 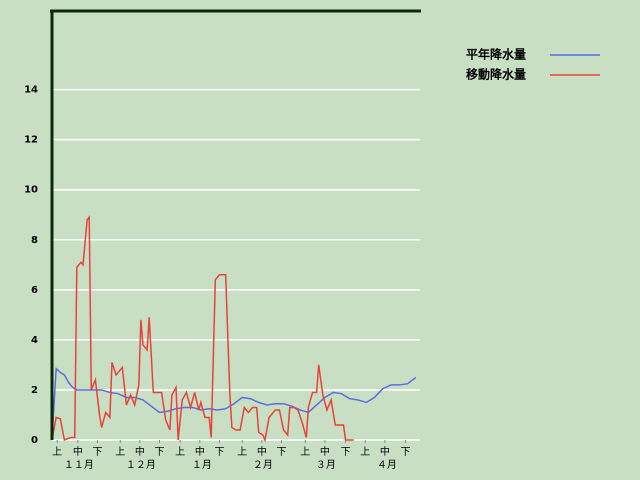 What do you see at coordinates (79, 465) in the screenshot?
I see `month-label: １１月` at bounding box center [79, 465].